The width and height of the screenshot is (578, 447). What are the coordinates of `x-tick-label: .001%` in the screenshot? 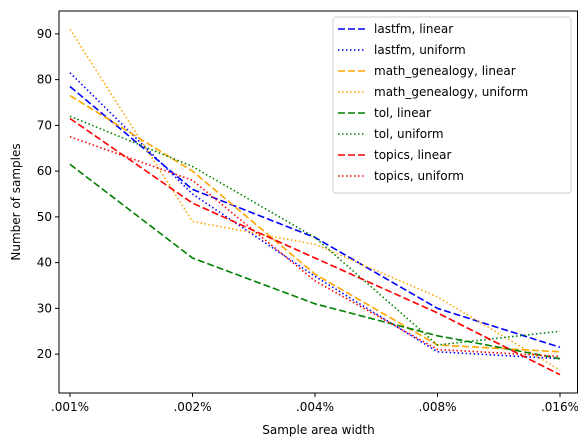 It's located at (70, 407).